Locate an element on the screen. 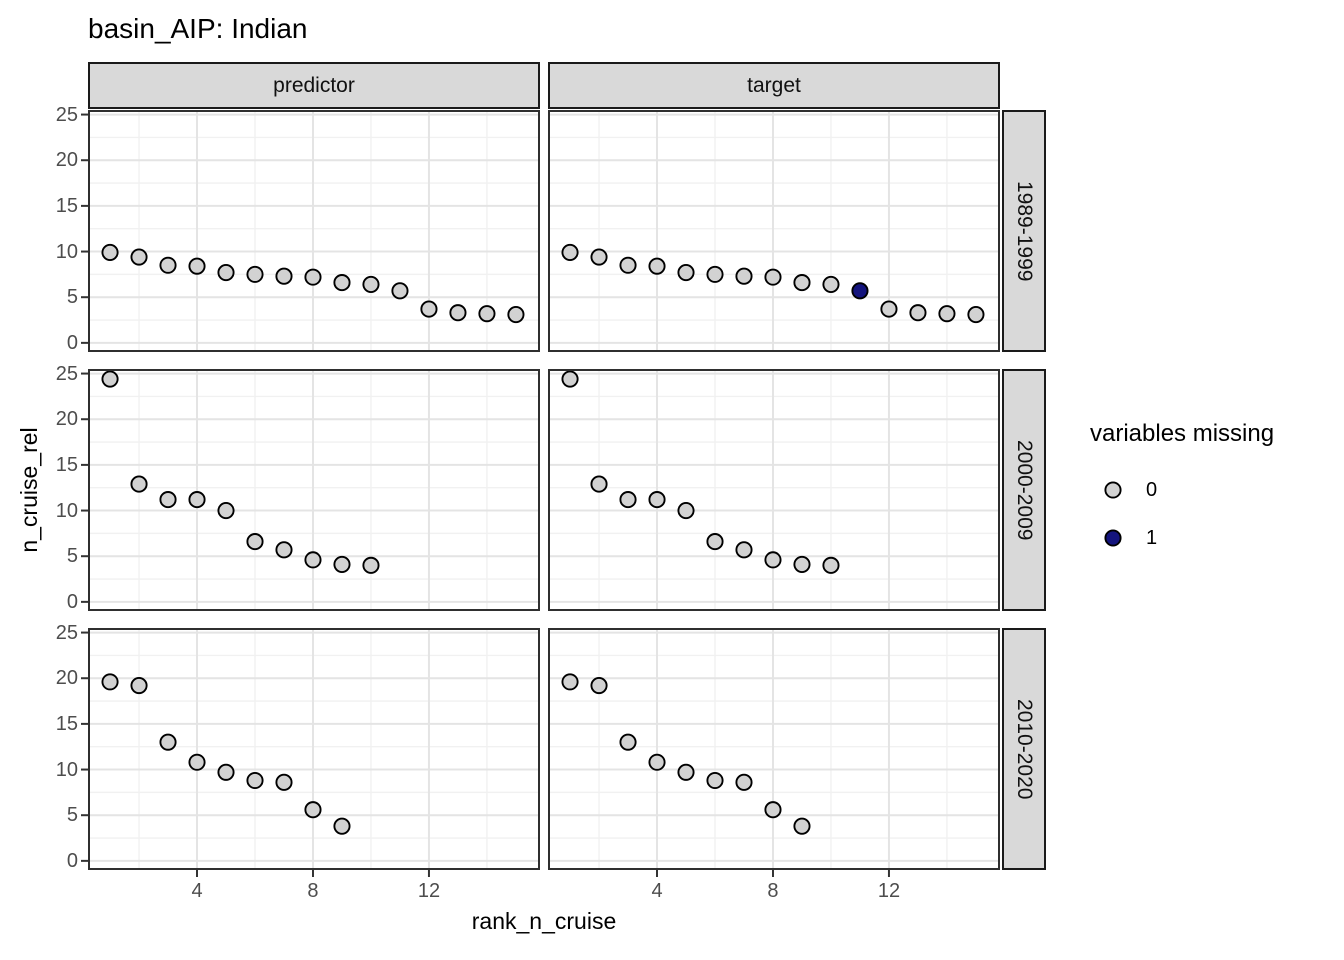 The height and width of the screenshot is (960, 1344). legend-key-navy-point-icon is located at coordinates (1113, 538).